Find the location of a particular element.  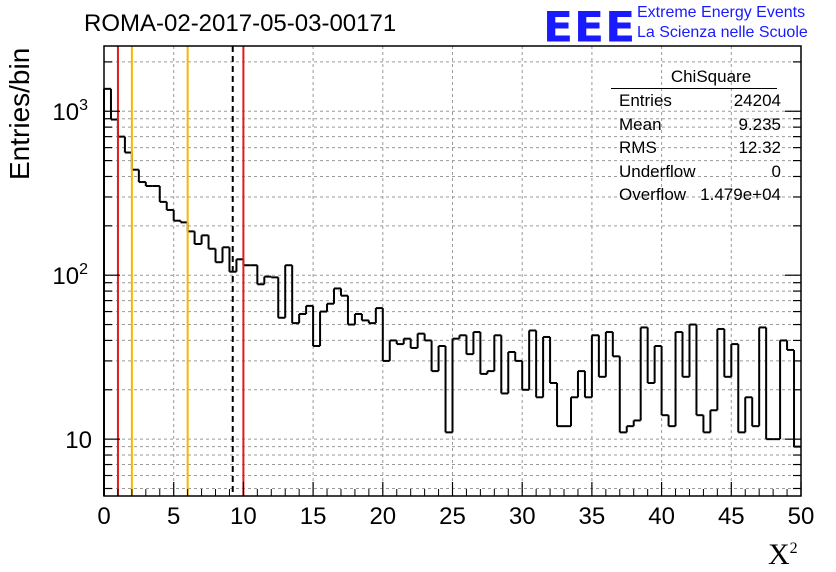

x-tick-label: 5 is located at coordinates (173, 516).